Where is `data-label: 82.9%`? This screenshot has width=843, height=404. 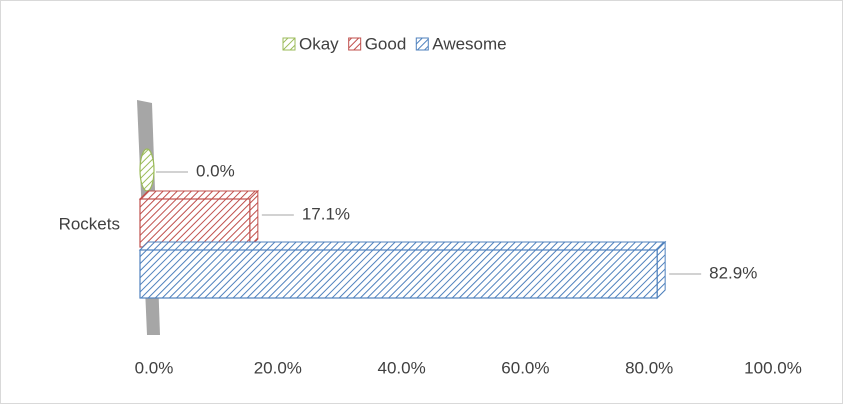 data-label: 82.9% is located at coordinates (733, 272).